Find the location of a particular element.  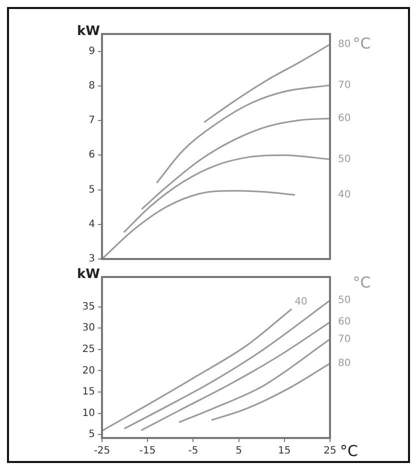

y-tick-label: 15 is located at coordinates (88, 392).